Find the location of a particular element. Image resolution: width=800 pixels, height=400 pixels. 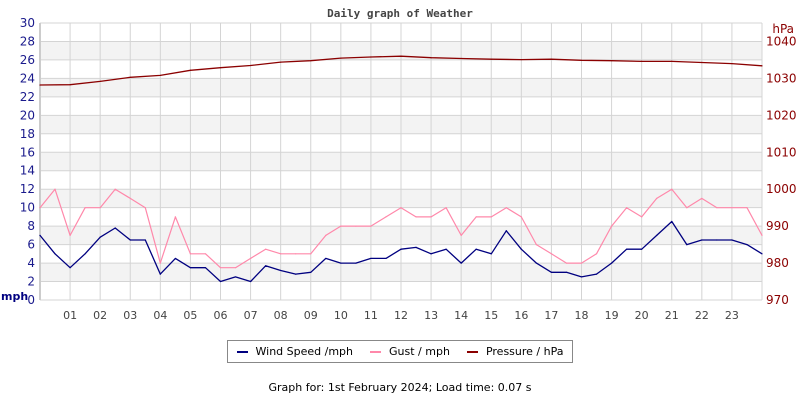

left-tick-label: 2 is located at coordinates (31, 282).